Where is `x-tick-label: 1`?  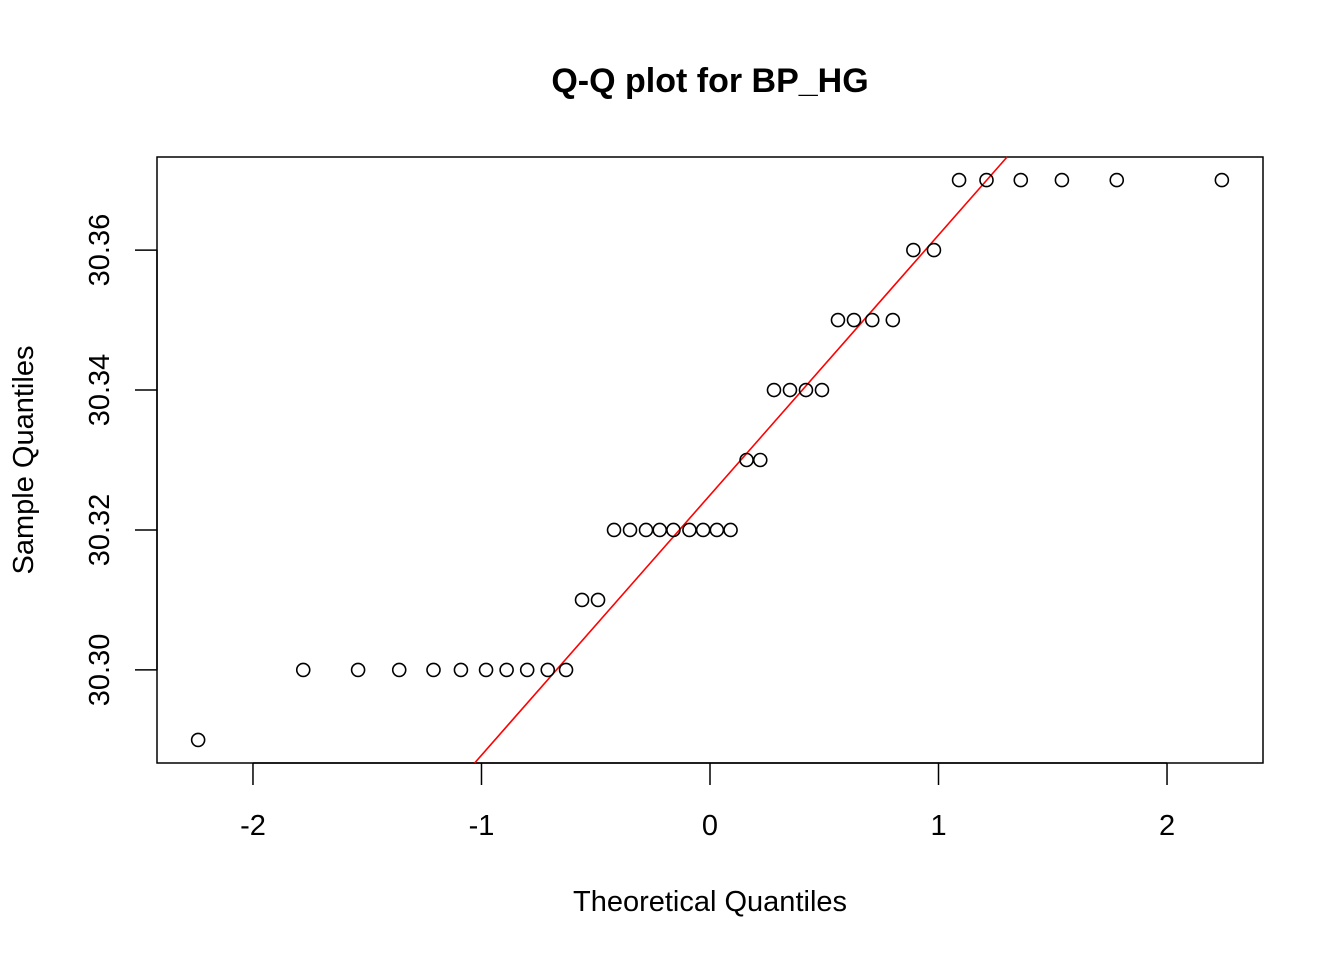
x-tick-label: 1 is located at coordinates (938, 826).